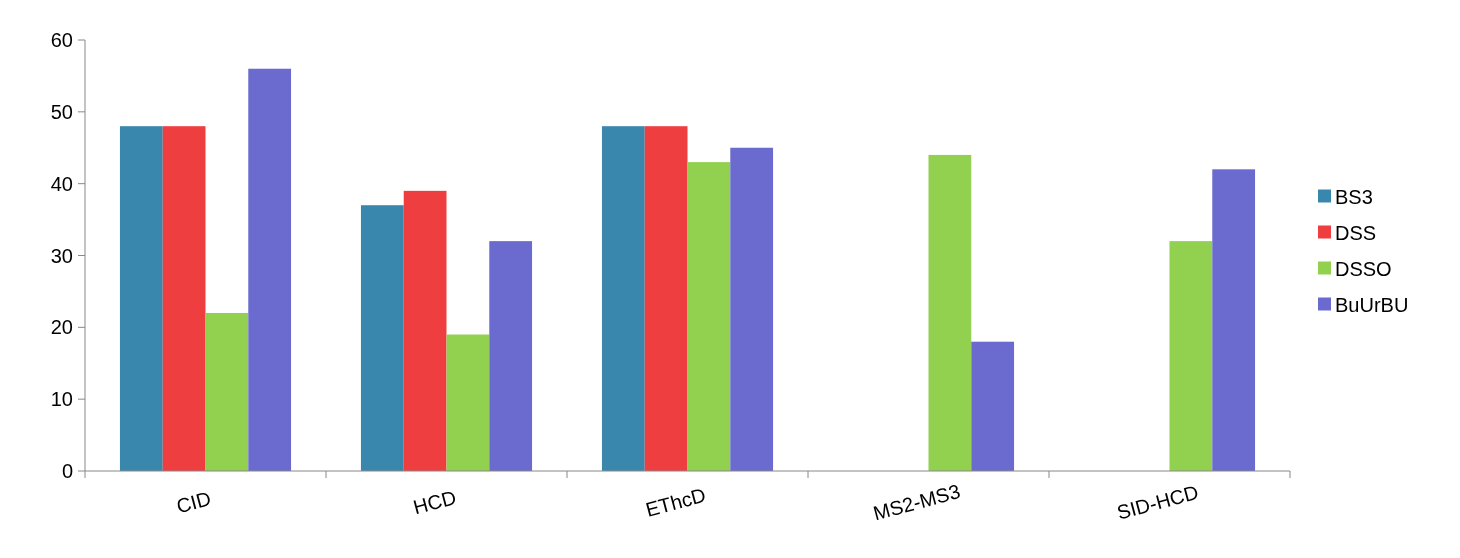 This screenshot has height=558, width=1460. Describe the element at coordinates (1363, 268) in the screenshot. I see `legend-label: DSSO` at that location.